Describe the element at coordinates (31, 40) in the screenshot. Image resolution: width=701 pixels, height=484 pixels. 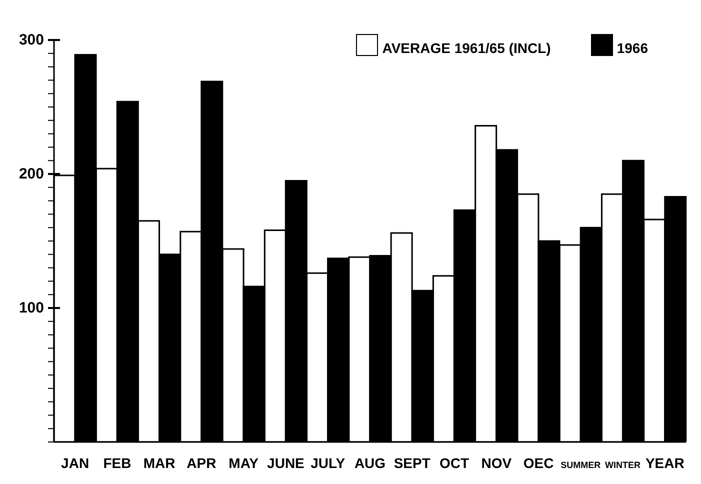
I see `y-tick-label: 300` at that location.